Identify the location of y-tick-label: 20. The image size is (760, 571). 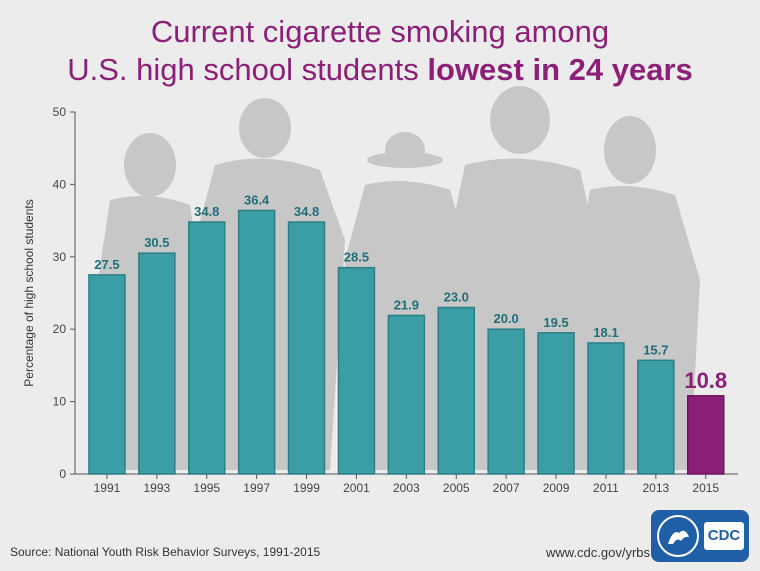
(60, 329).